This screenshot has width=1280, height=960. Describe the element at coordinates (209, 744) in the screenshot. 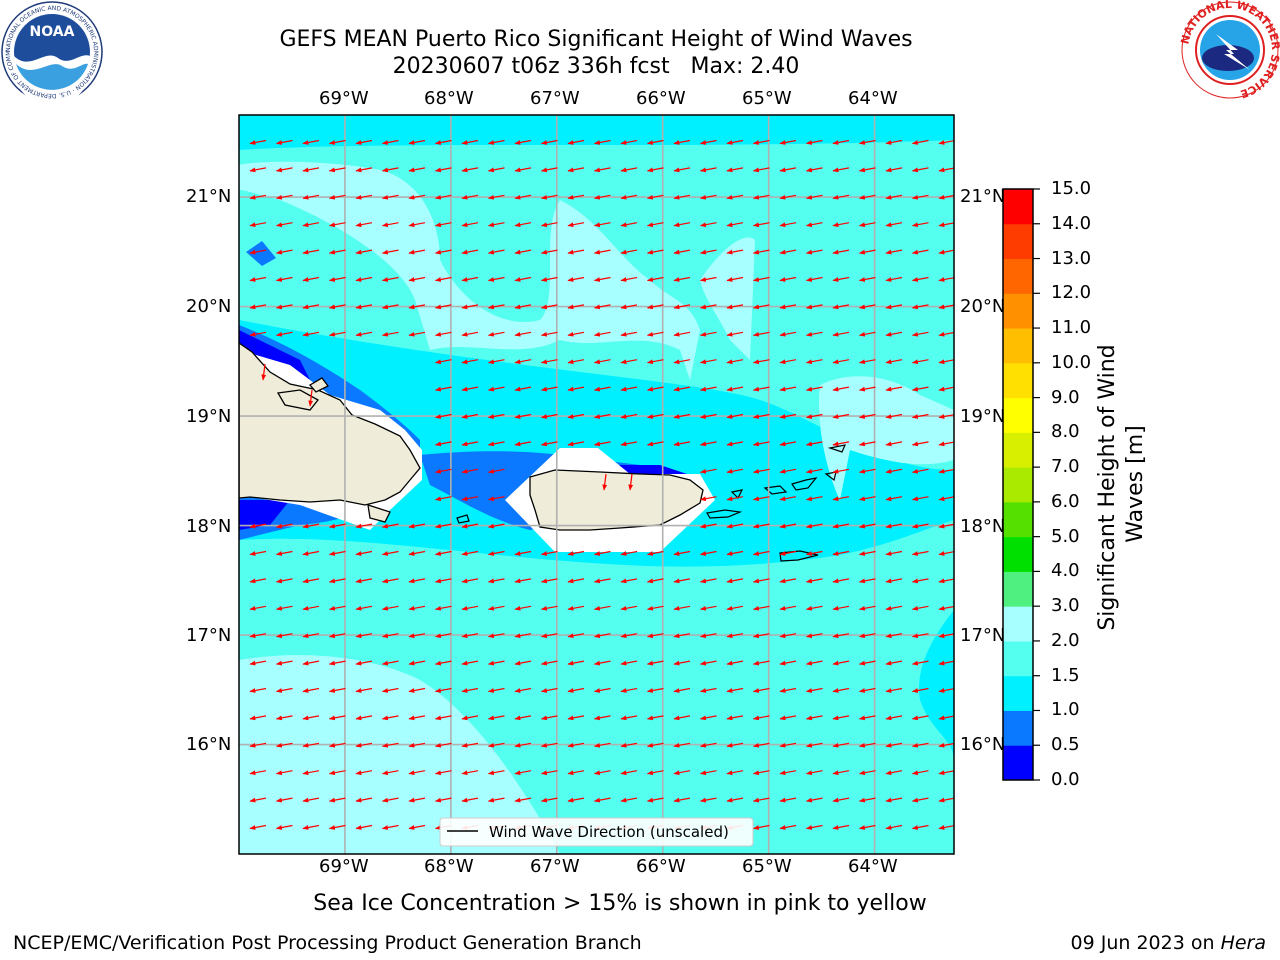

I see `lat-label-left-16n: 16°N` at that location.